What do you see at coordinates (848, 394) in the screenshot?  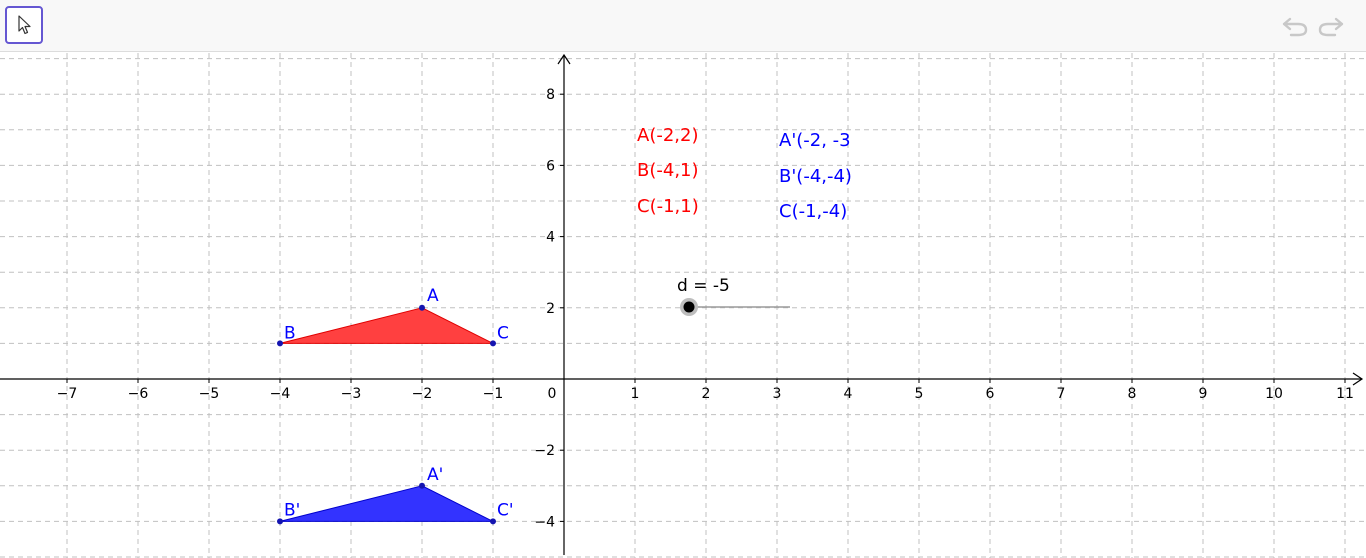 I see `x-tick-label: 4` at bounding box center [848, 394].